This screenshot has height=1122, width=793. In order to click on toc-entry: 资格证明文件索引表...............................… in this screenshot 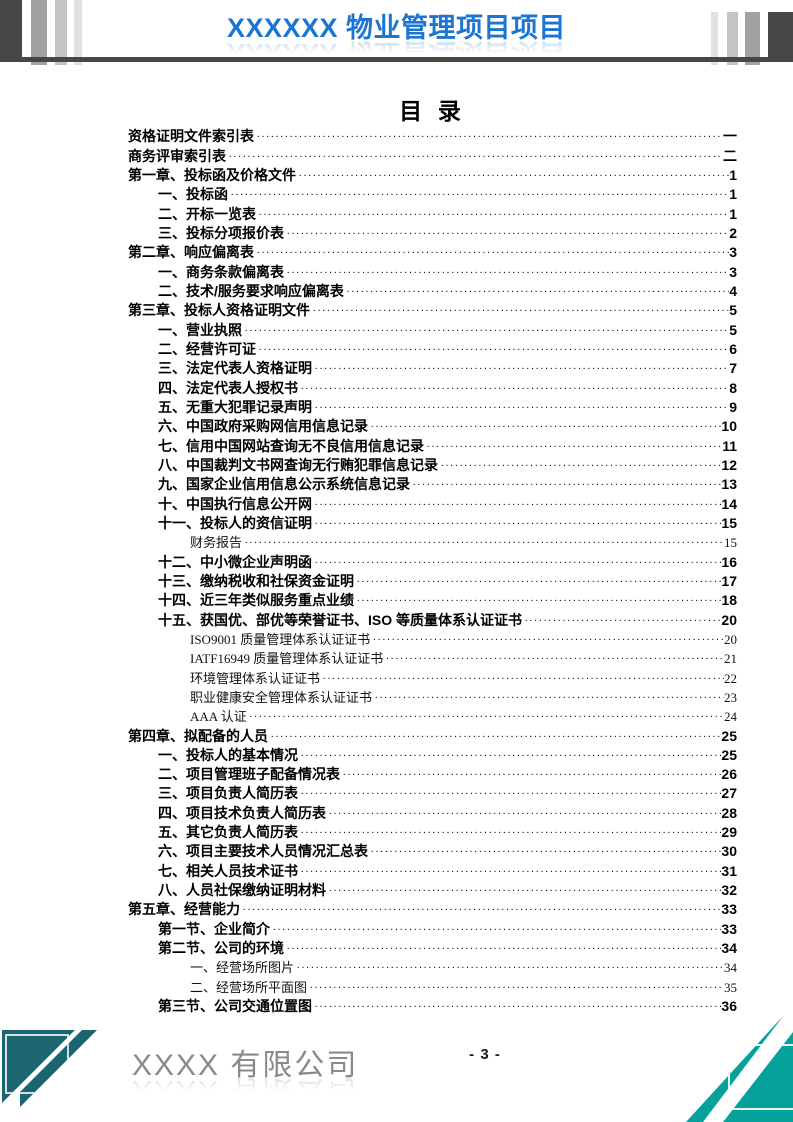, I will do `click(432, 135)`.